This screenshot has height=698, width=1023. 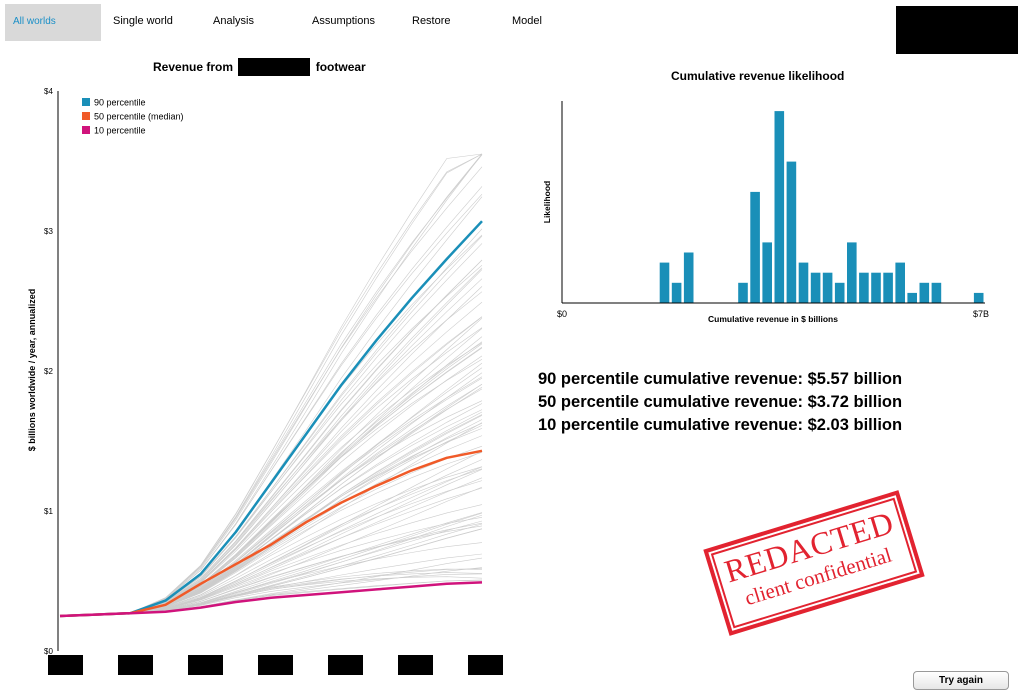 I want to click on tab-all-worlds: All worlds, so click(x=53, y=22).